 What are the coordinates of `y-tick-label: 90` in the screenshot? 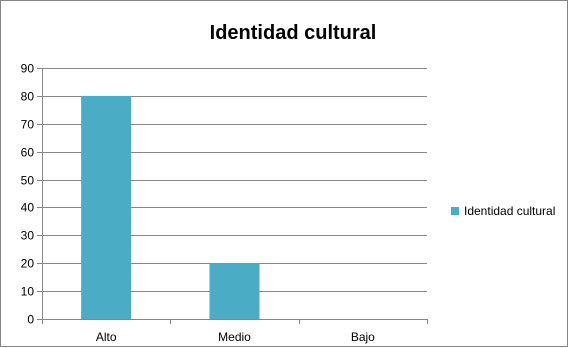 It's located at (28, 69).